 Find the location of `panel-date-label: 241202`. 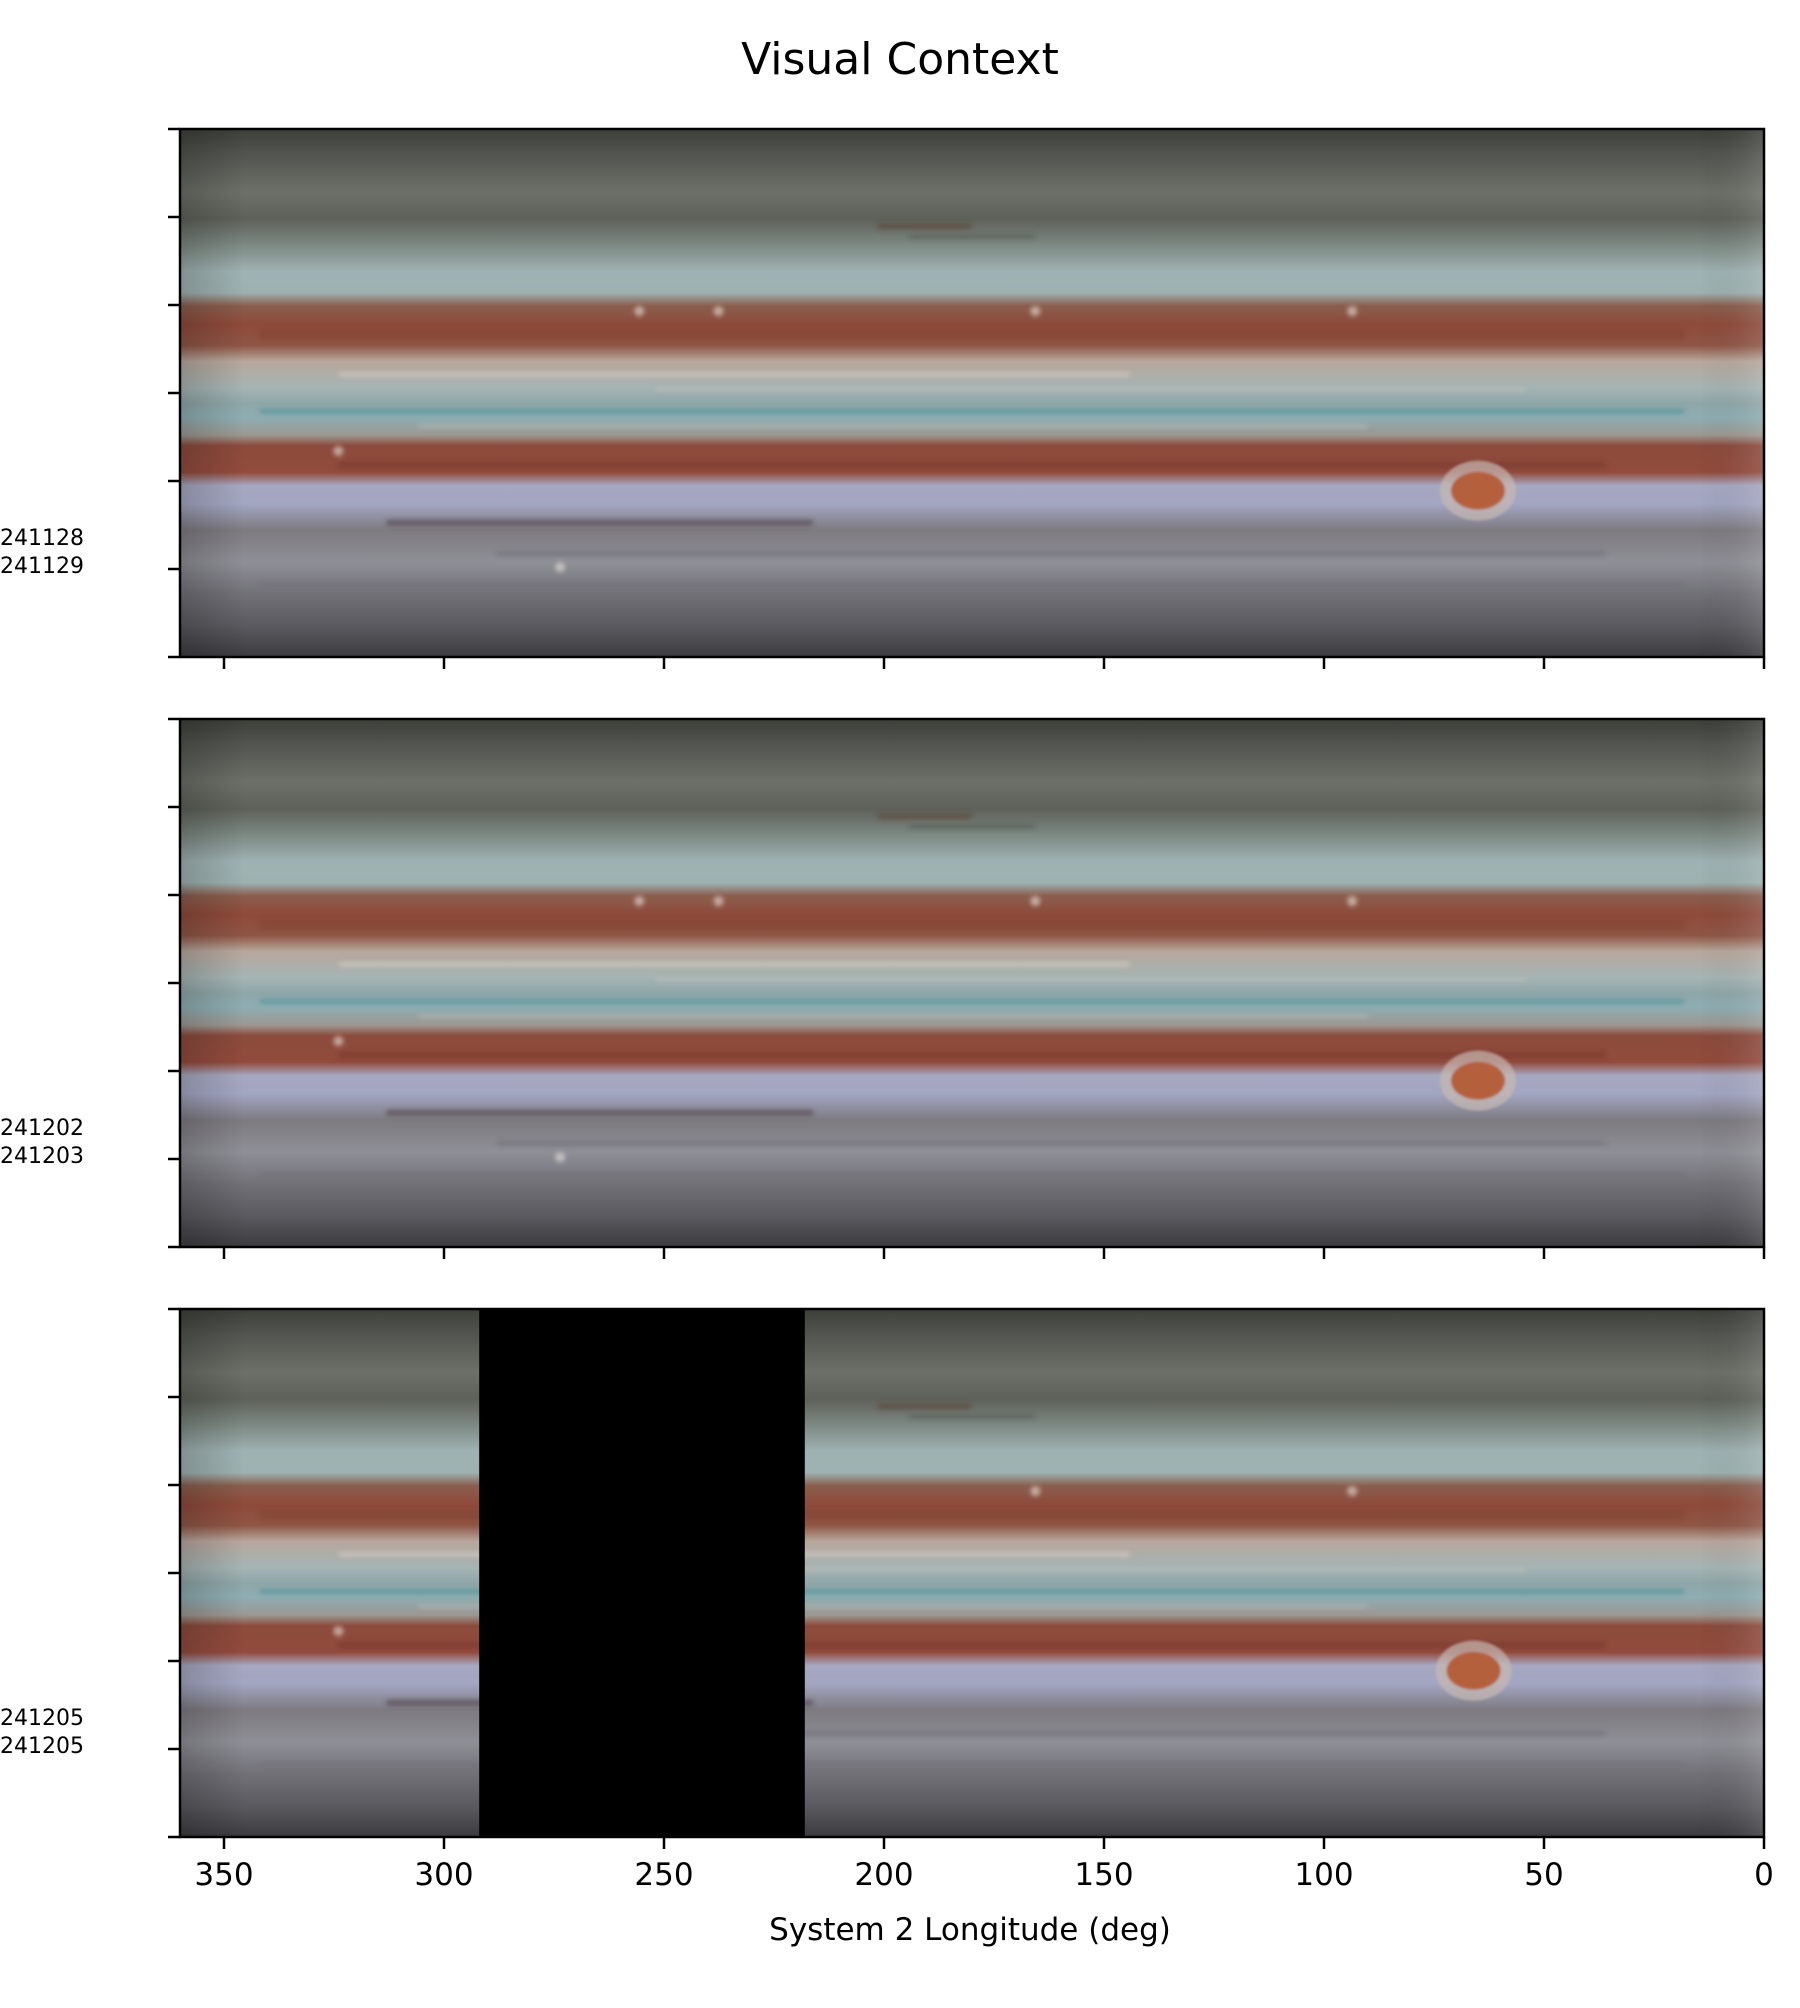

panel-date-label: 241202 is located at coordinates (42, 1128).